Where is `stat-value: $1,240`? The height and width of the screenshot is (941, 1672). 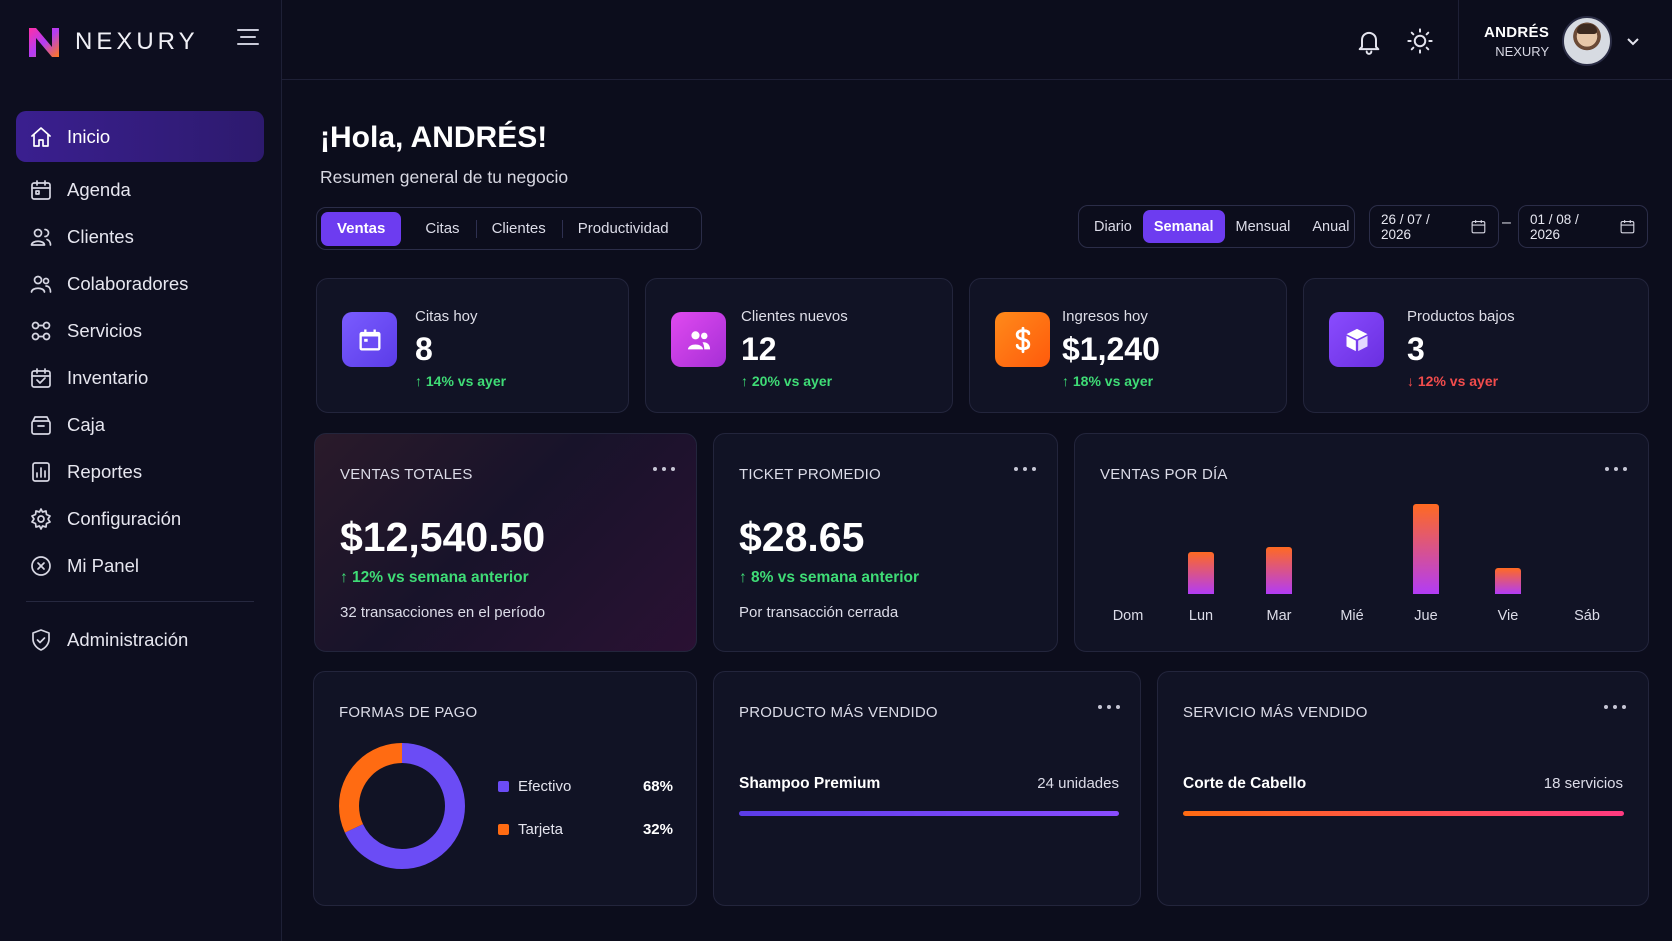
stat-value: $1,240 is located at coordinates (1111, 349).